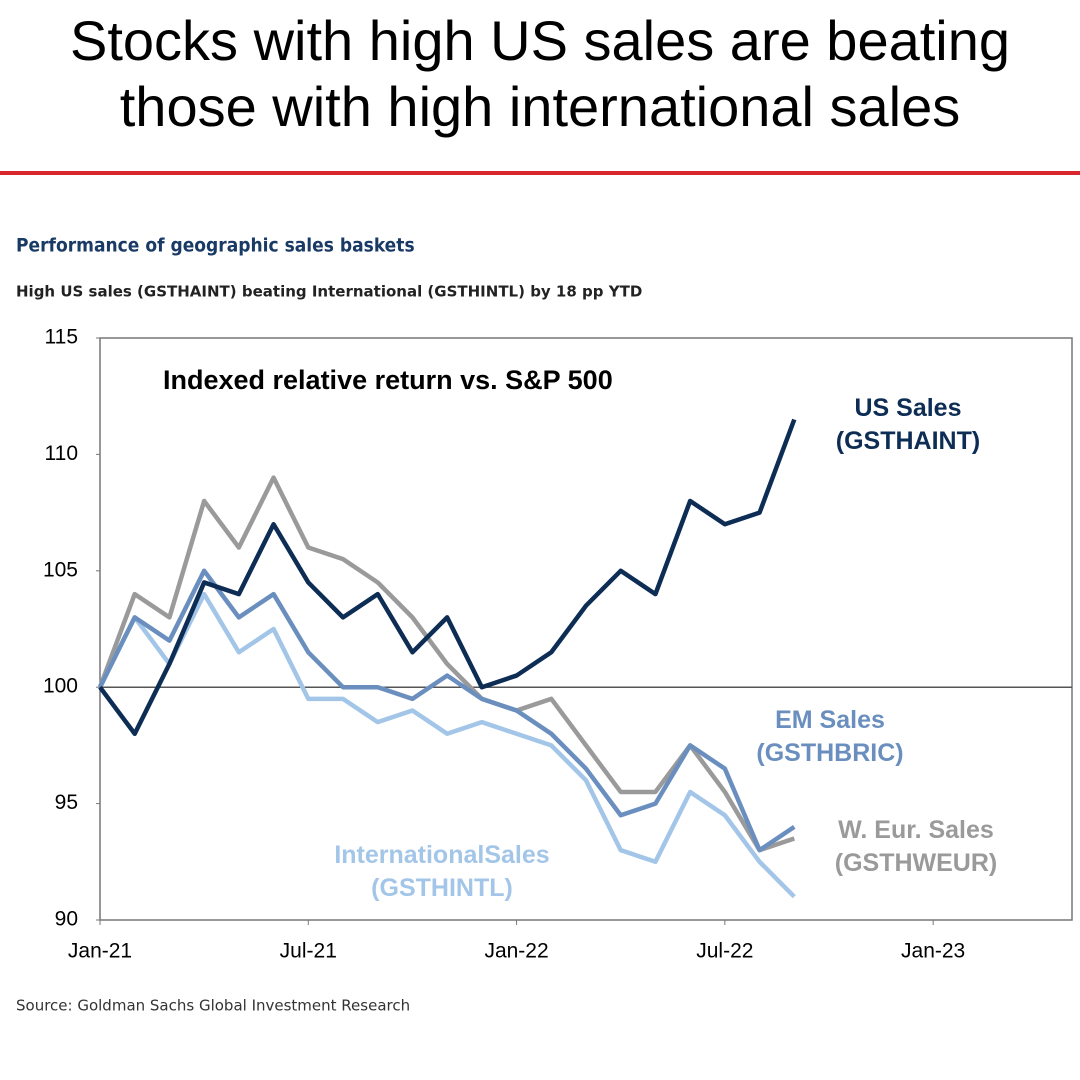 The height and width of the screenshot is (1080, 1080). What do you see at coordinates (100, 951) in the screenshot?
I see `x-tick-label: Jan-21` at bounding box center [100, 951].